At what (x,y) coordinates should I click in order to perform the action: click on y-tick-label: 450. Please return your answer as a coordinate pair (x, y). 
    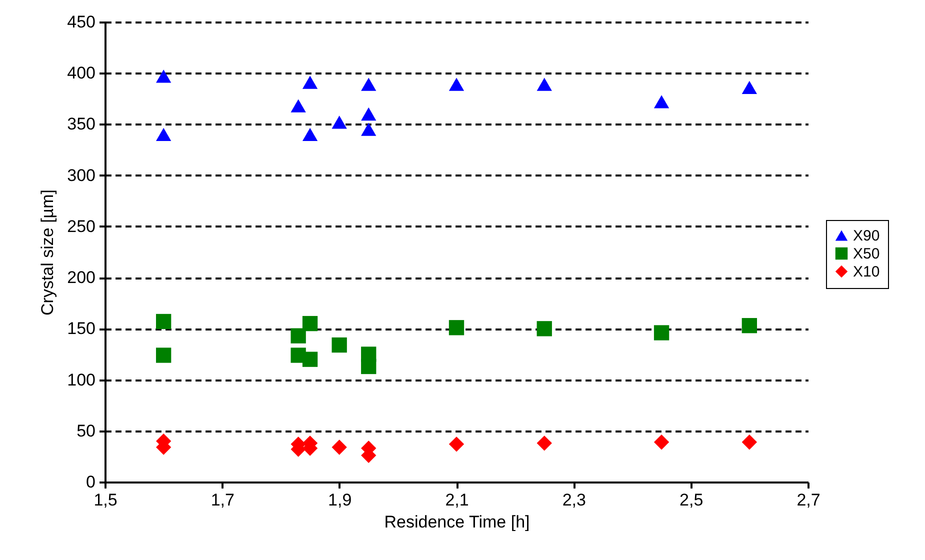
    Looking at the image, I should click on (81, 22).